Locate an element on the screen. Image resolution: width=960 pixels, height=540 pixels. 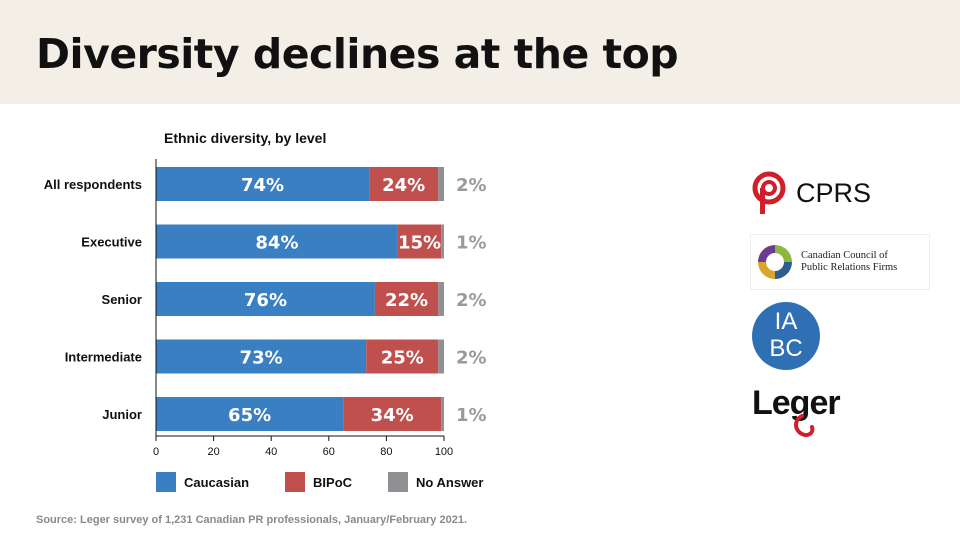
cccprf-line-1: Canadian Council of is located at coordinates (844, 255).